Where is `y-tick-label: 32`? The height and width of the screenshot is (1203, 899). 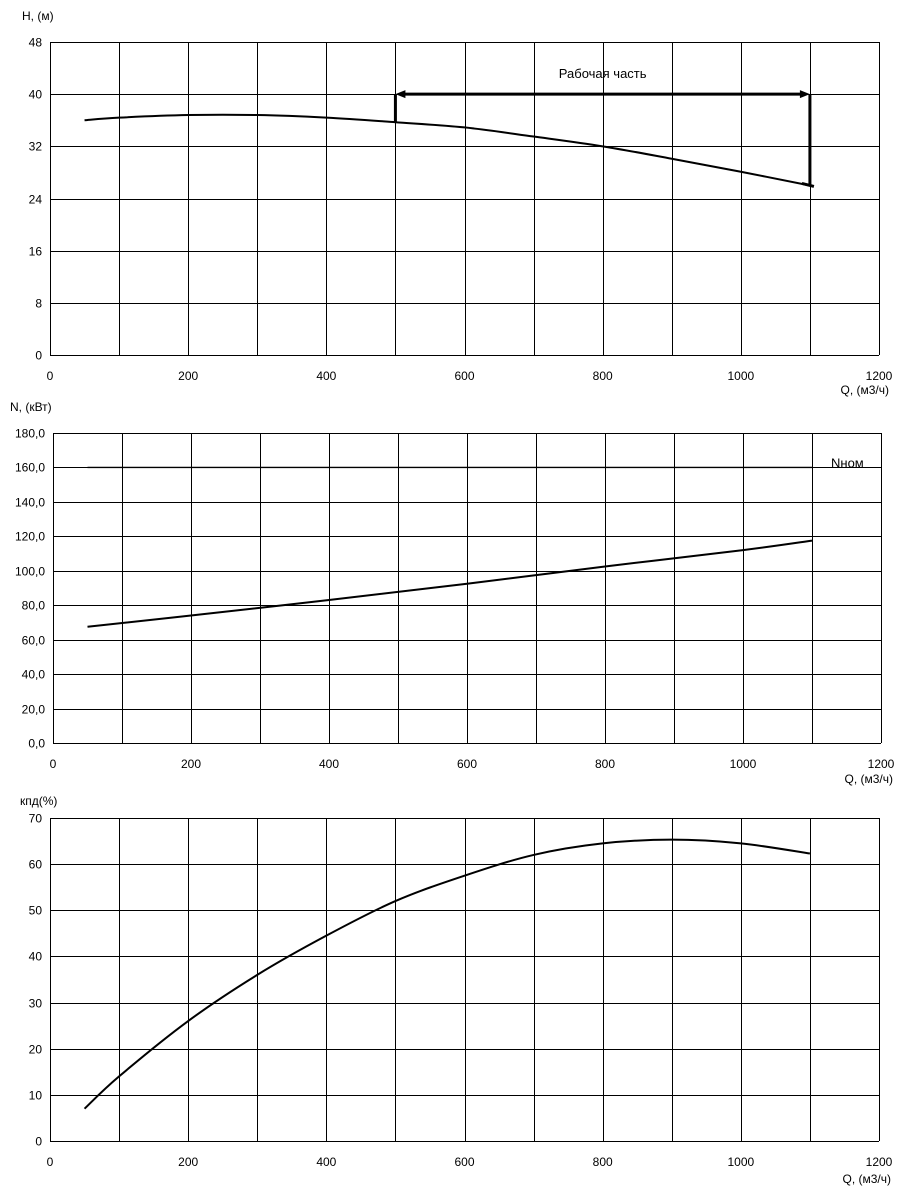
y-tick-label: 32 is located at coordinates (36, 147).